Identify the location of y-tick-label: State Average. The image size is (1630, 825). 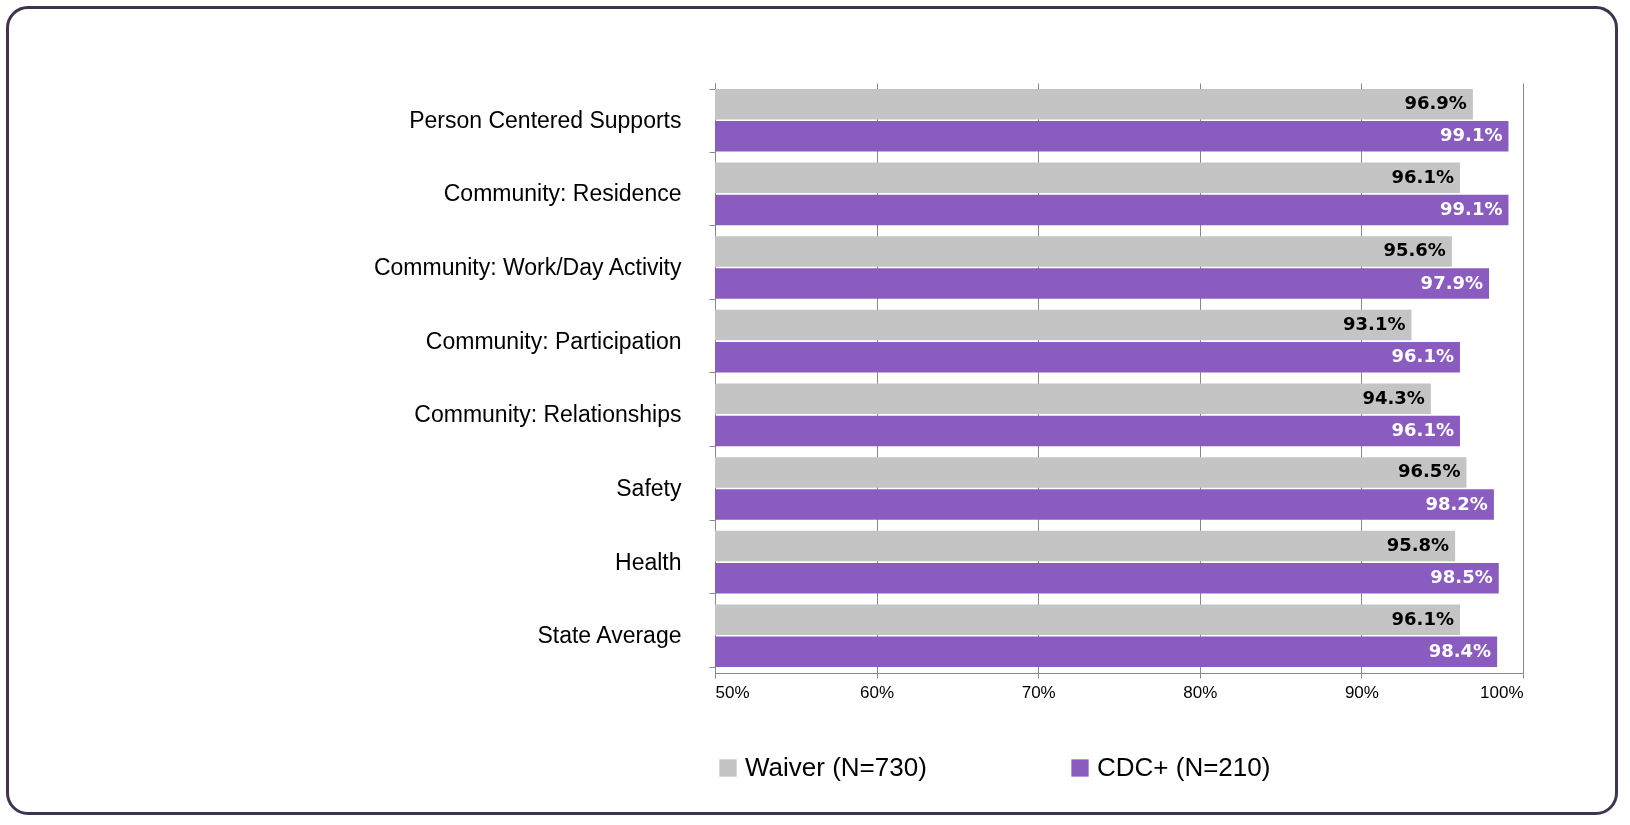
(609, 635).